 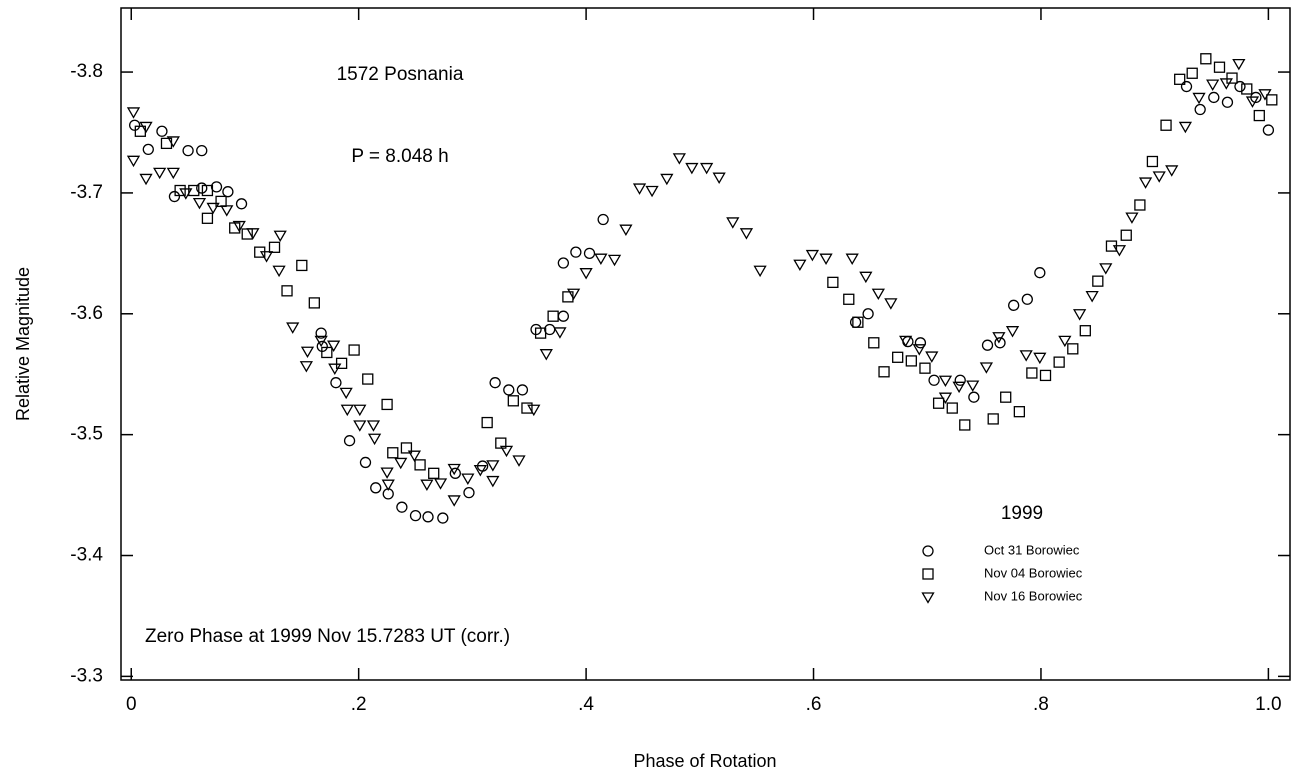 What do you see at coordinates (131, 704) in the screenshot?
I see `x-tick-label: 0` at bounding box center [131, 704].